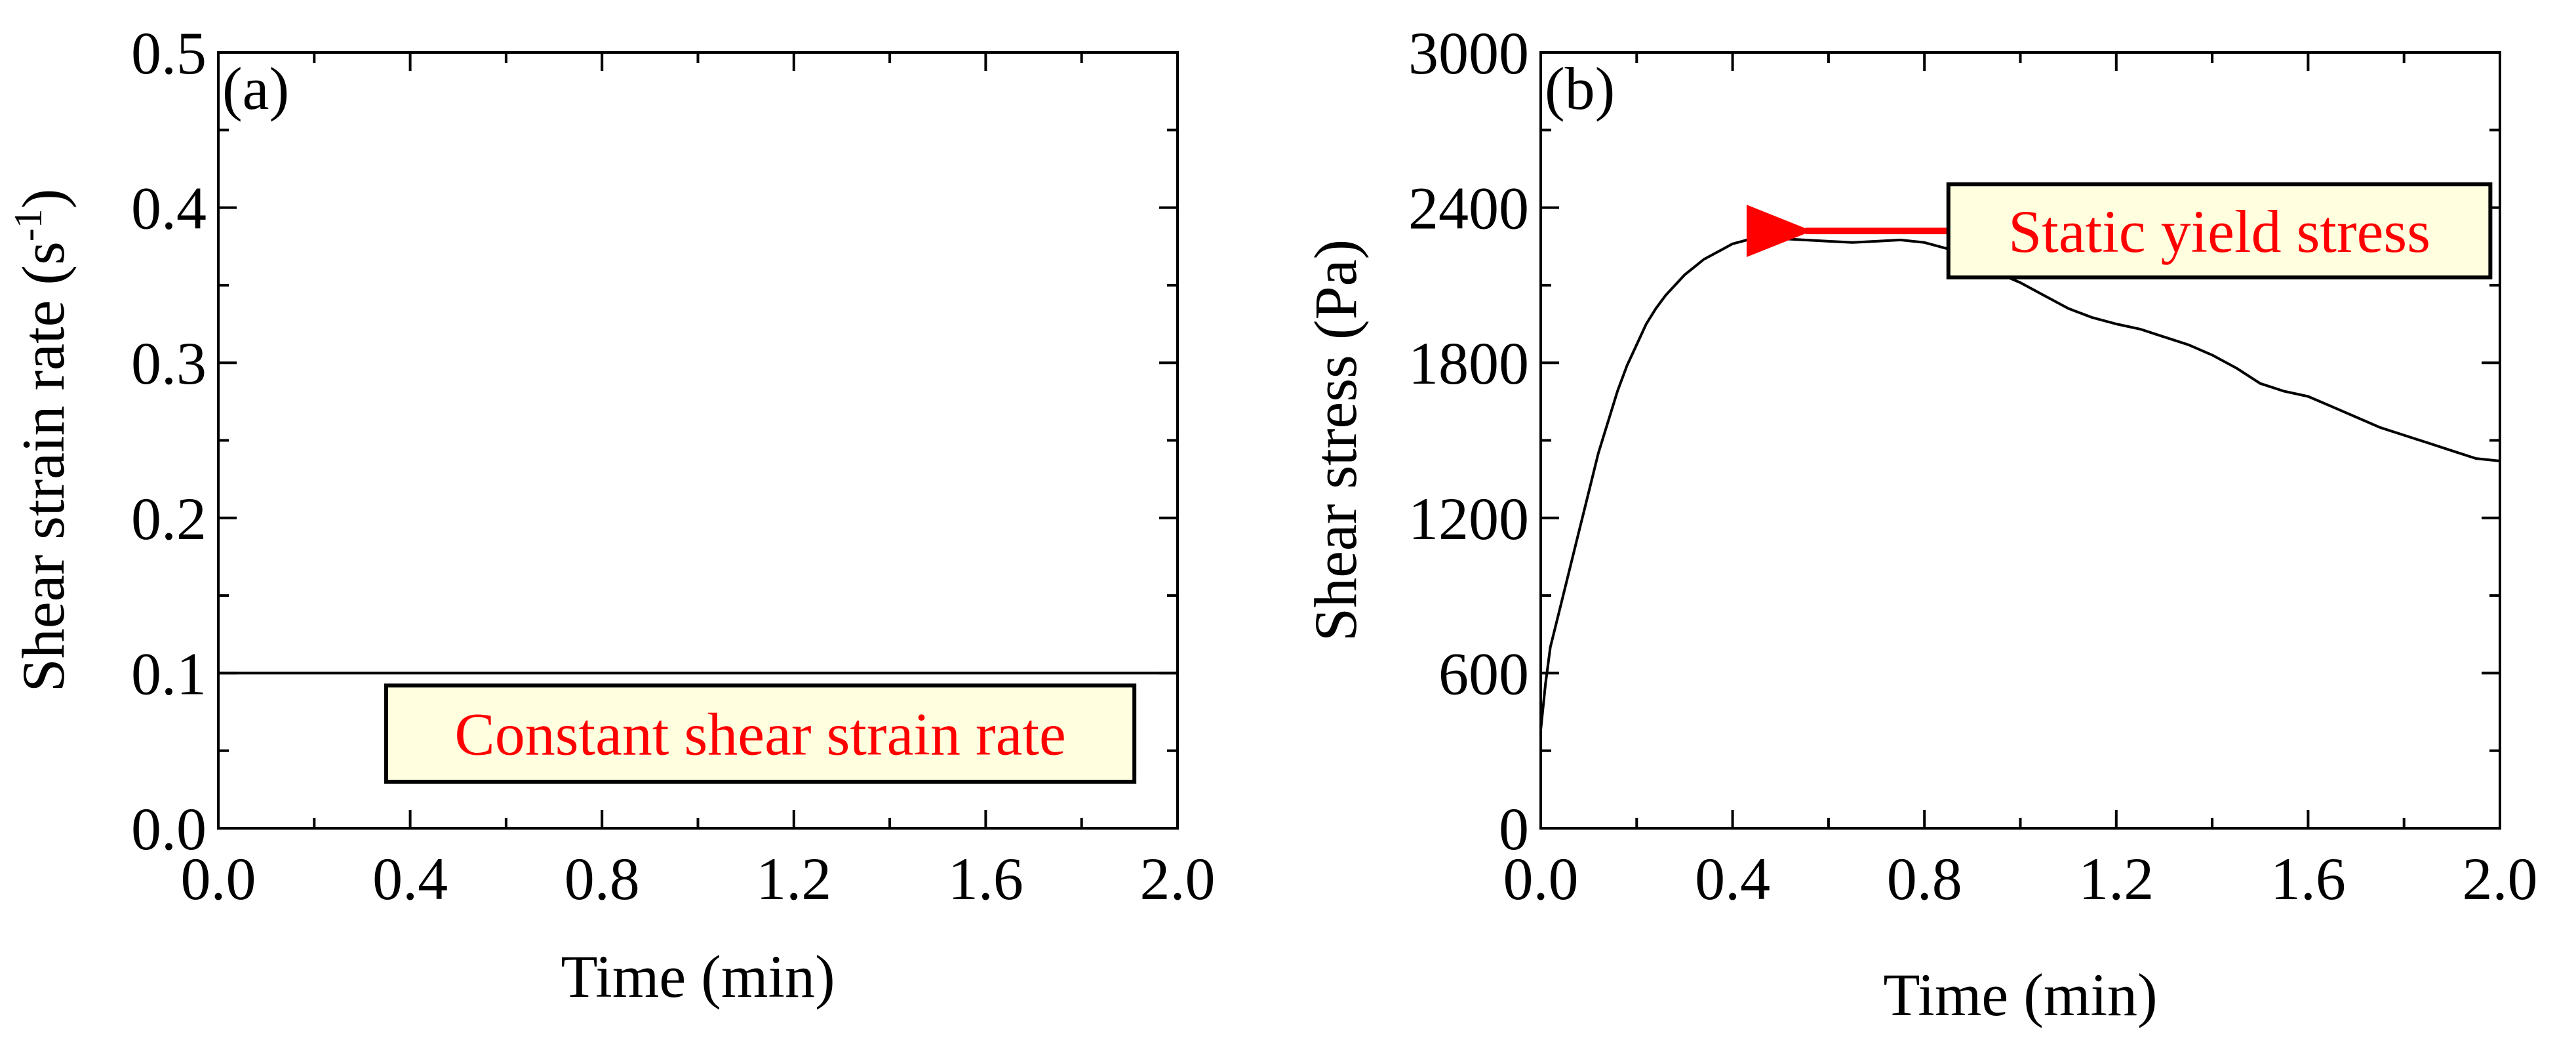 This screenshot has height=1046, width=2576. What do you see at coordinates (169, 363) in the screenshot?
I see `y-tick-label: 0.3` at bounding box center [169, 363].